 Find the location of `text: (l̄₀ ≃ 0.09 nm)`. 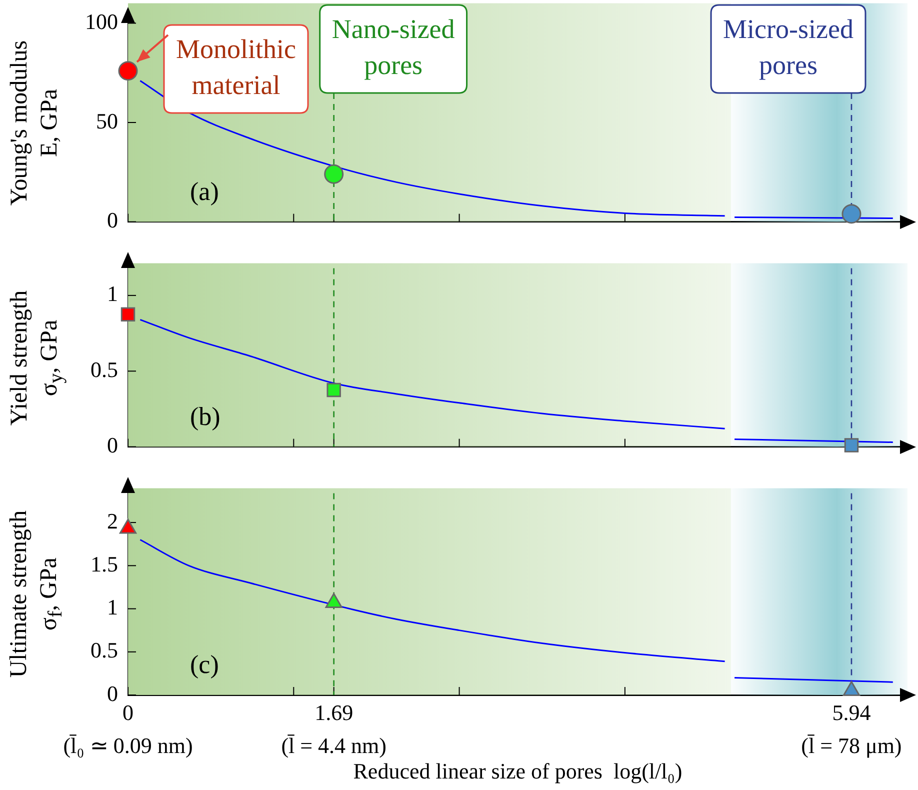

text: (l̄₀ ≃ 0.09 nm) is located at coordinates (128, 745).